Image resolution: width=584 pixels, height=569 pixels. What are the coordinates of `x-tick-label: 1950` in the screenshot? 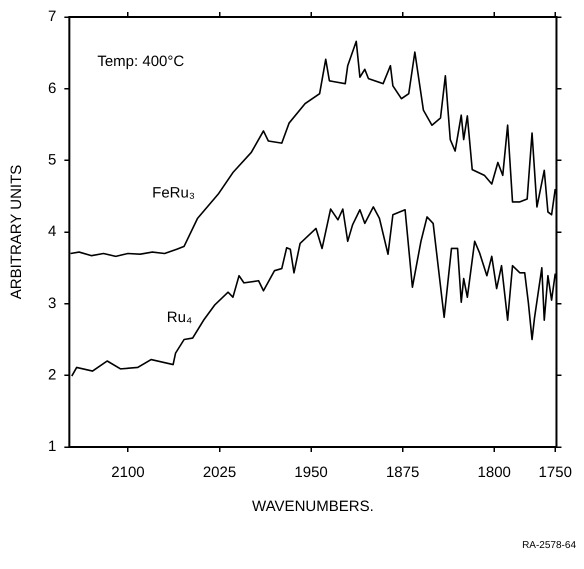 It's located at (311, 473).